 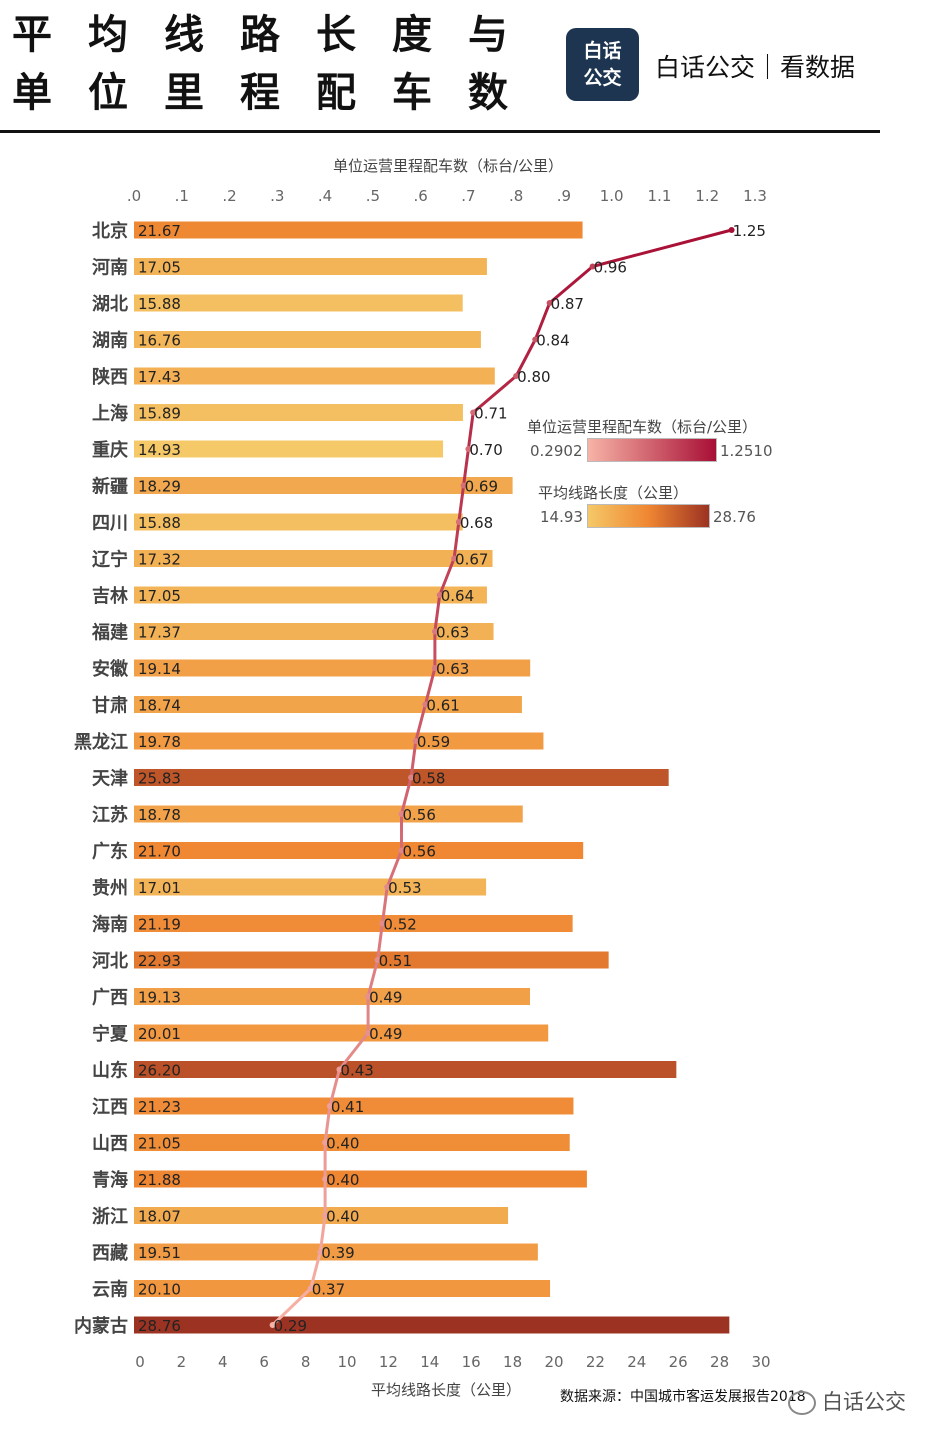 I want to click on category-label: 云南, so click(x=110, y=1290).